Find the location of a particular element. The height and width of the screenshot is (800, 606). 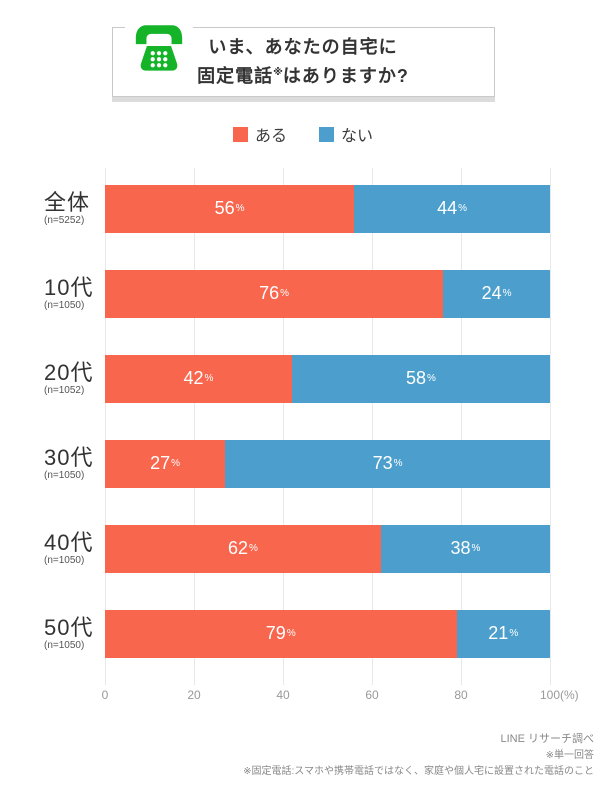

legend-swatch-nai is located at coordinates (326, 134).